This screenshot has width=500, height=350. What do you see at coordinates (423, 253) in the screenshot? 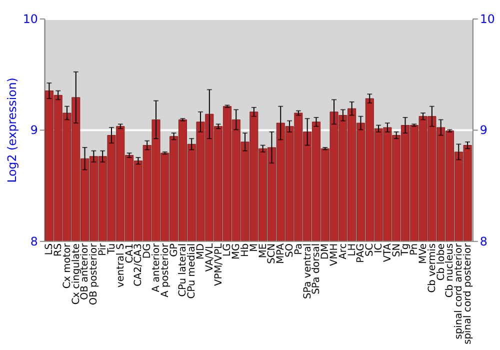
I see `x-tick-label: MVe` at bounding box center [423, 253].